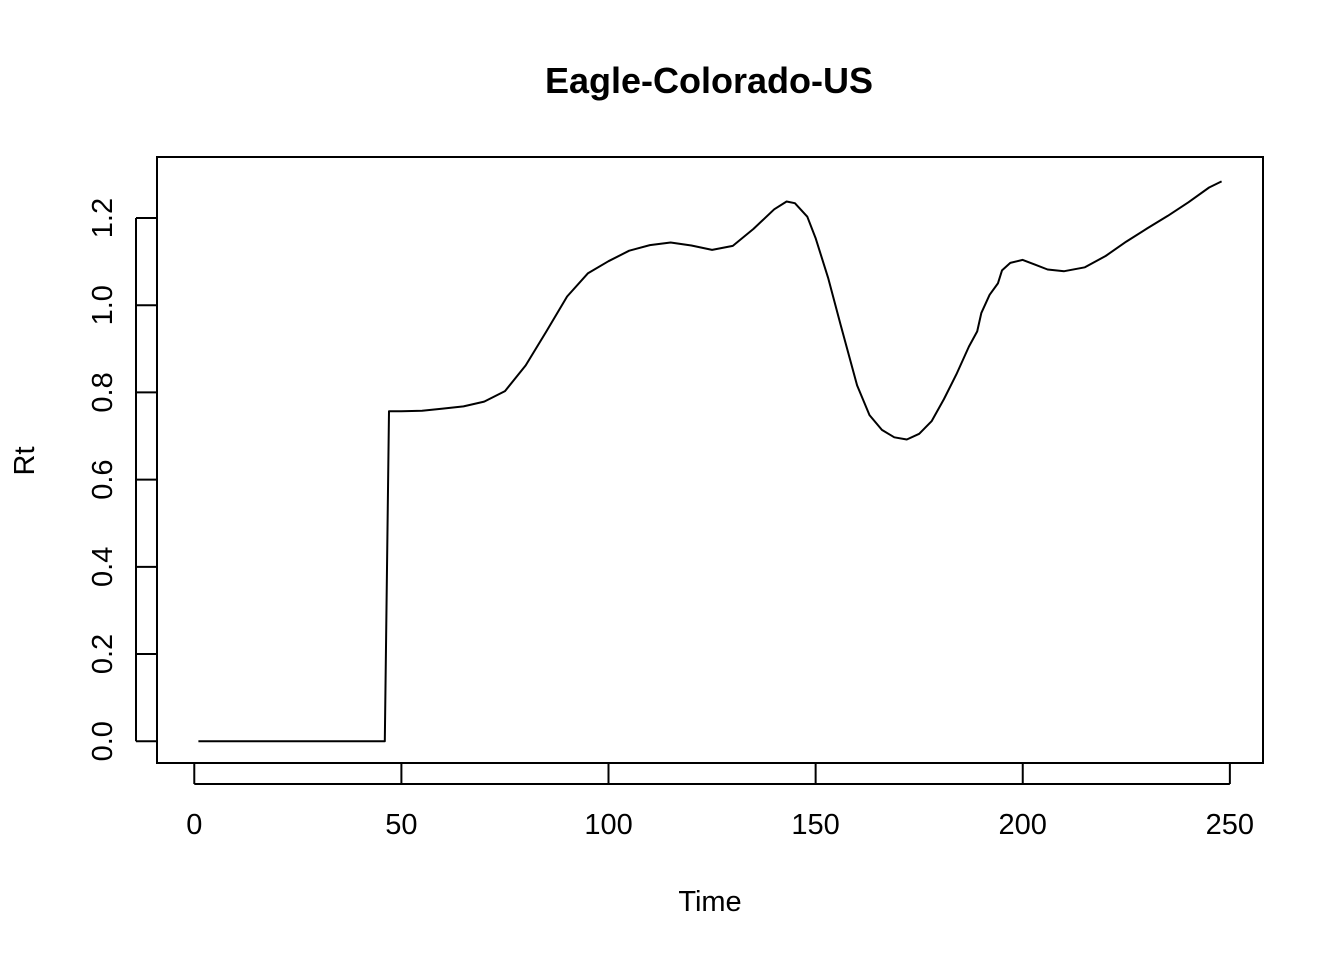 The width and height of the screenshot is (1344, 960). Describe the element at coordinates (1023, 825) in the screenshot. I see `x-tick-label: 200` at that location.